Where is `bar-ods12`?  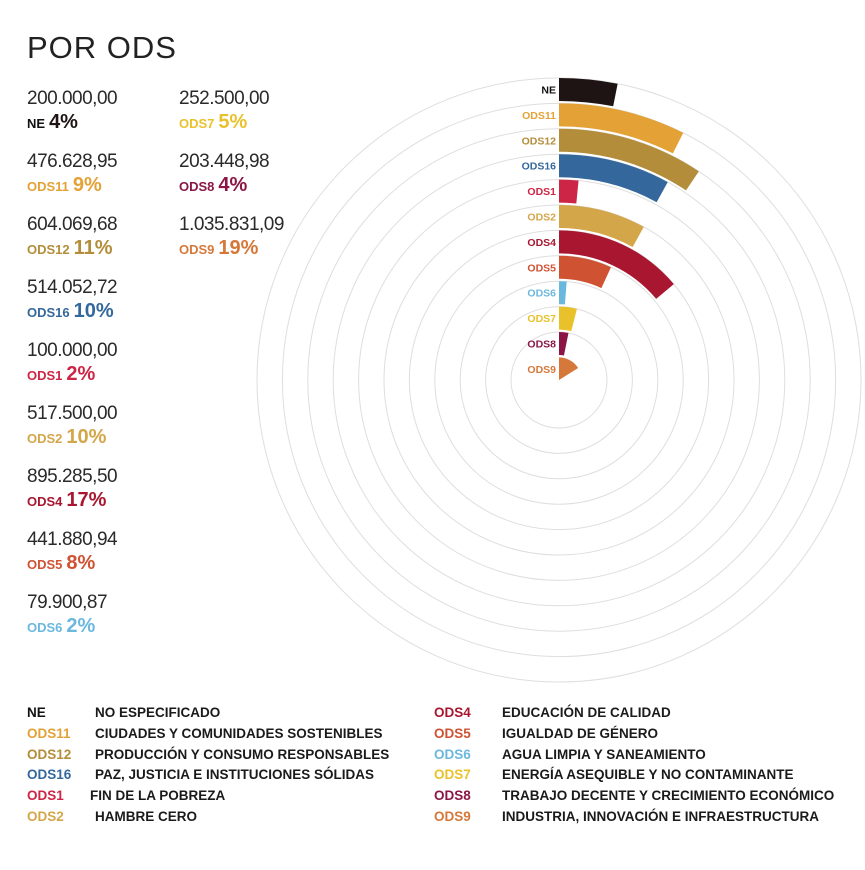
bar-ods12 is located at coordinates (629, 159).